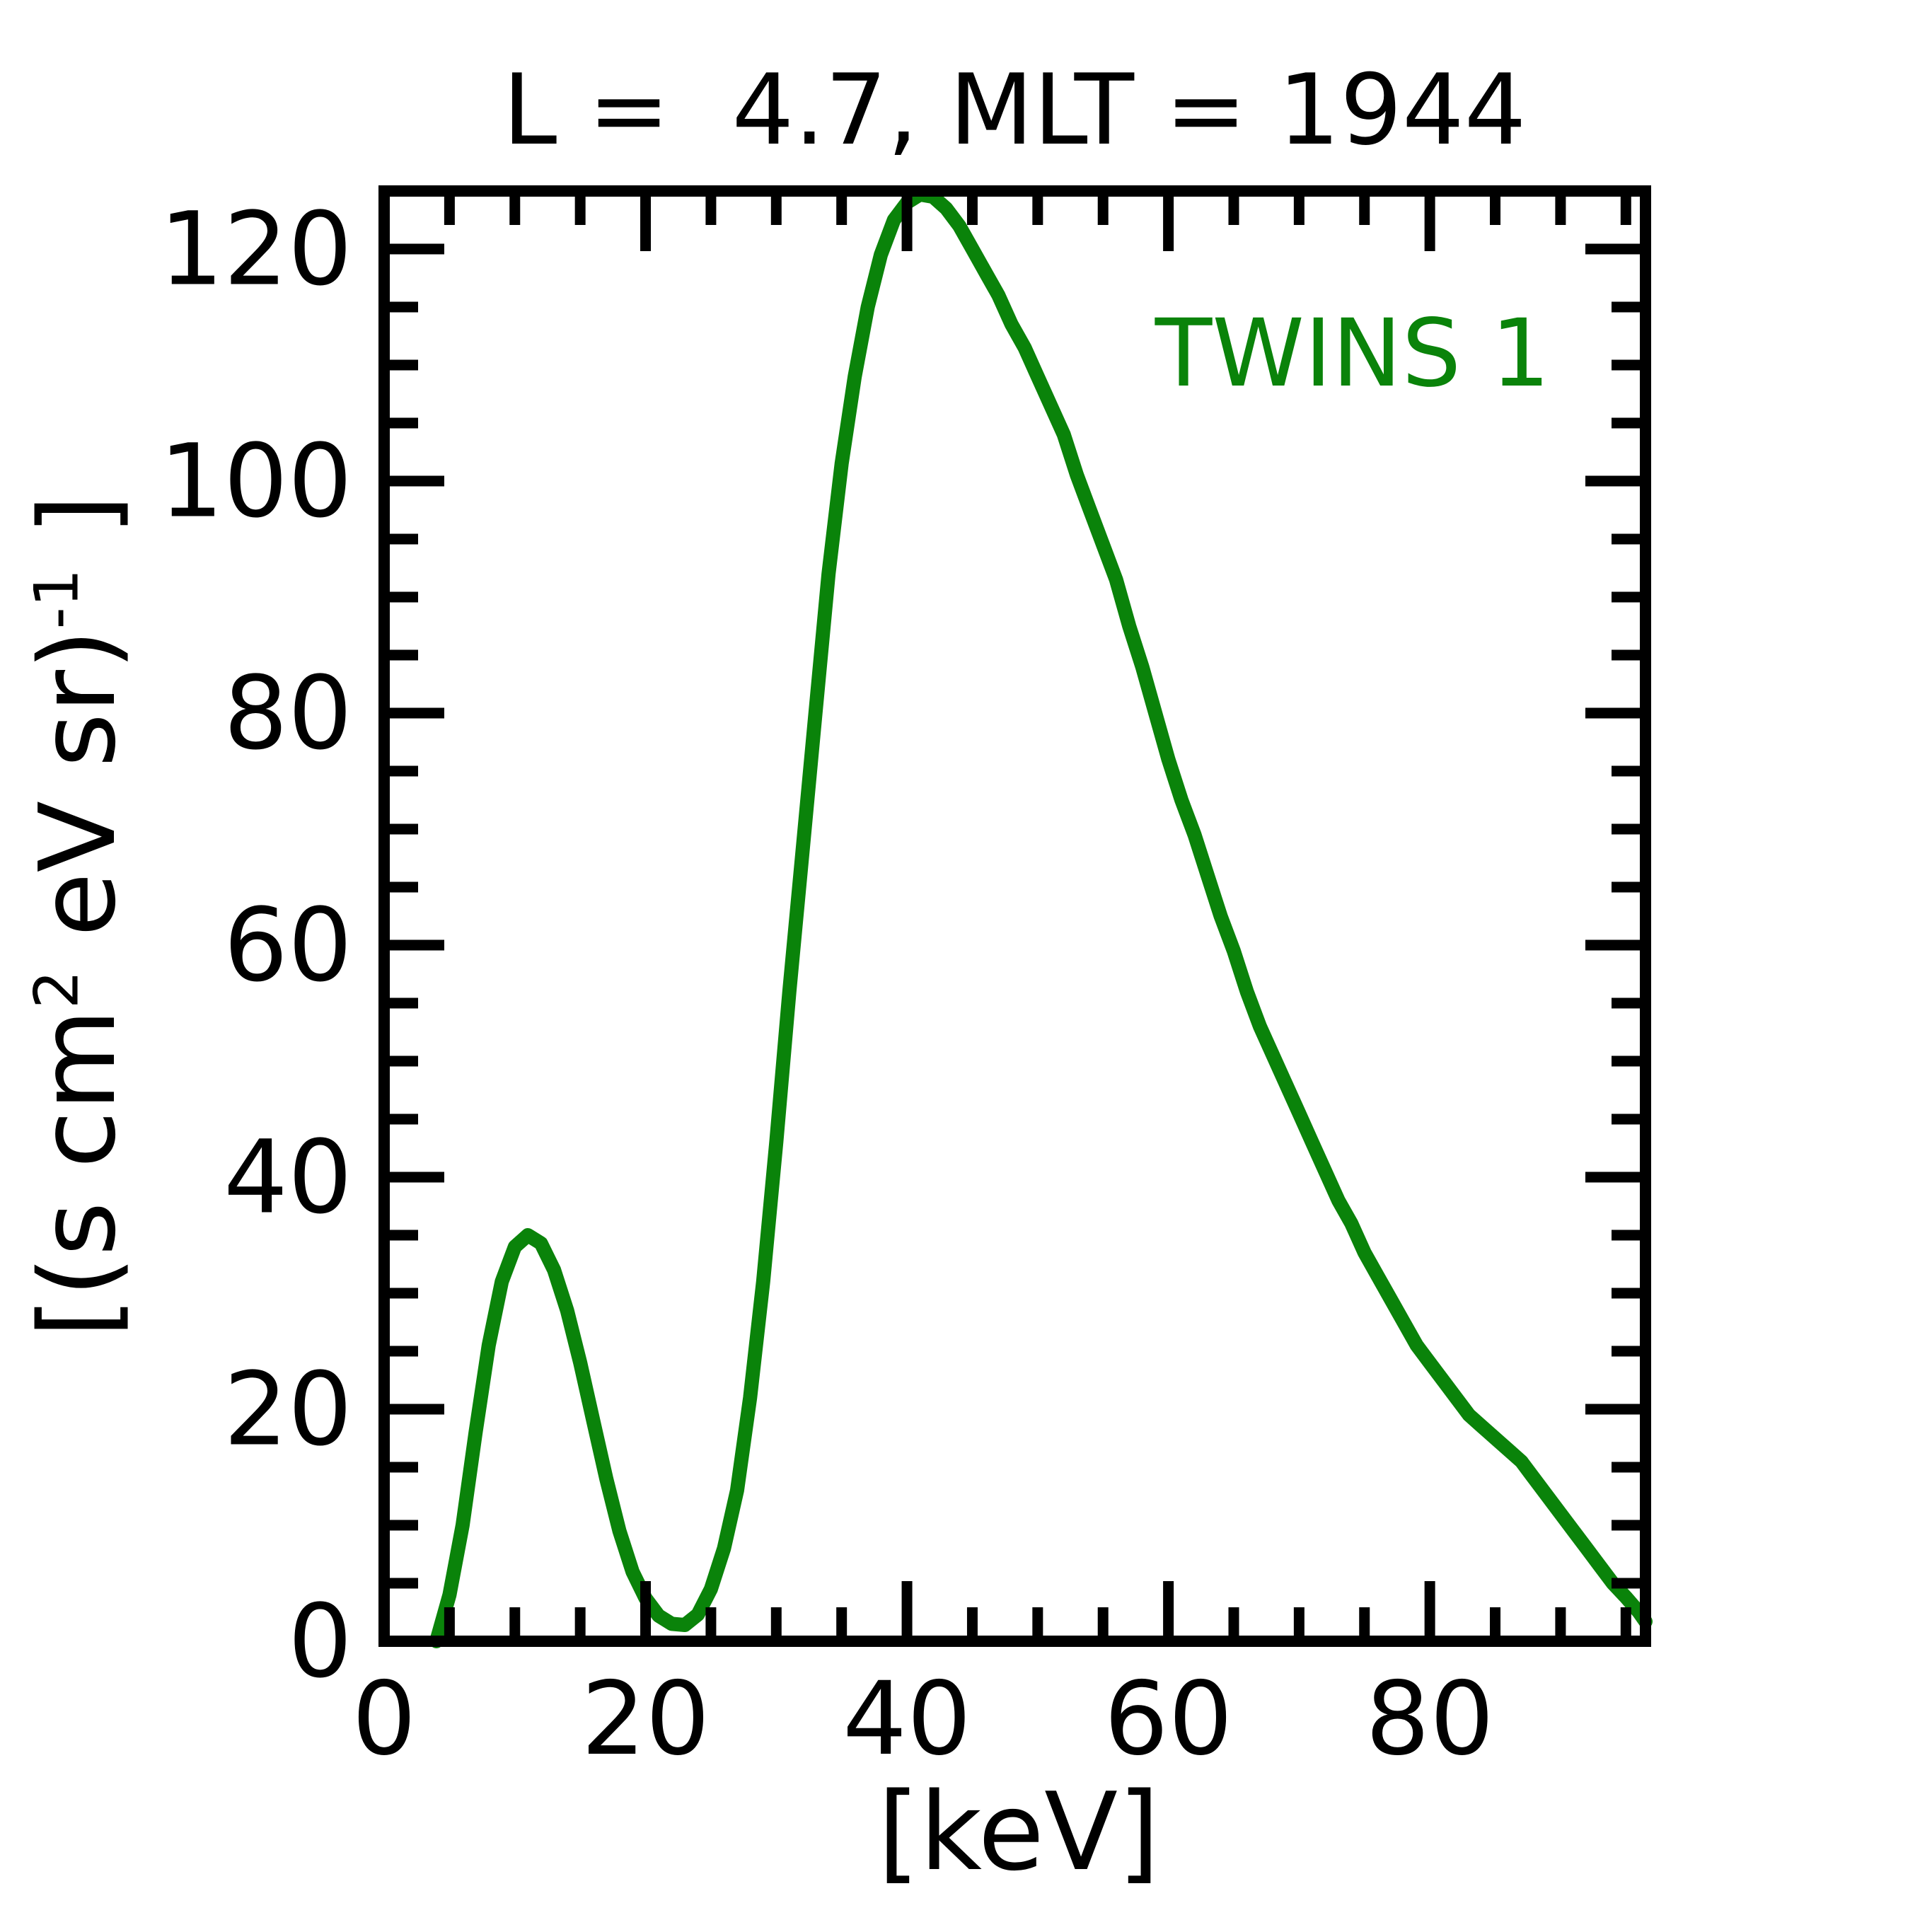 The image size is (1932, 1932). I want to click on x-tick-label-60: 60, so click(1168, 1719).